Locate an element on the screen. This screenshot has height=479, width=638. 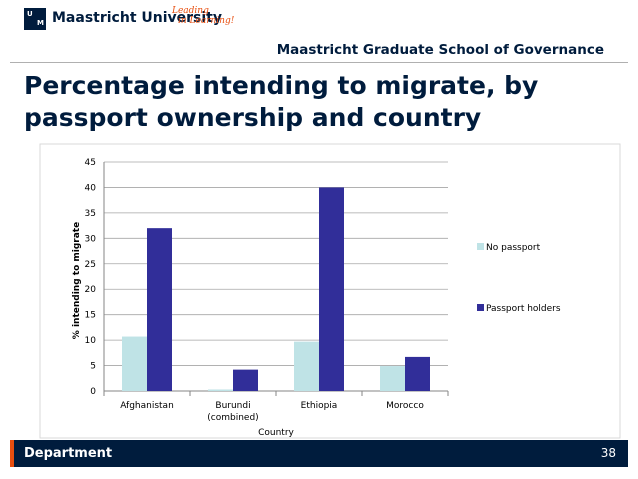
x-tick-label: Burundi is located at coordinates (232, 406).